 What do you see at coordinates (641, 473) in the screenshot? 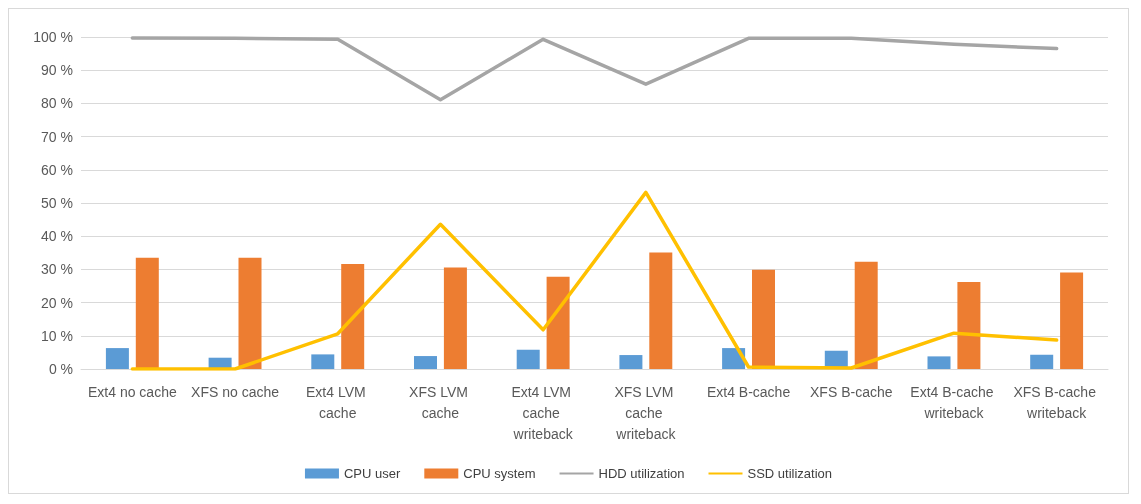
I see `legend-label: HDD utilization` at bounding box center [641, 473].